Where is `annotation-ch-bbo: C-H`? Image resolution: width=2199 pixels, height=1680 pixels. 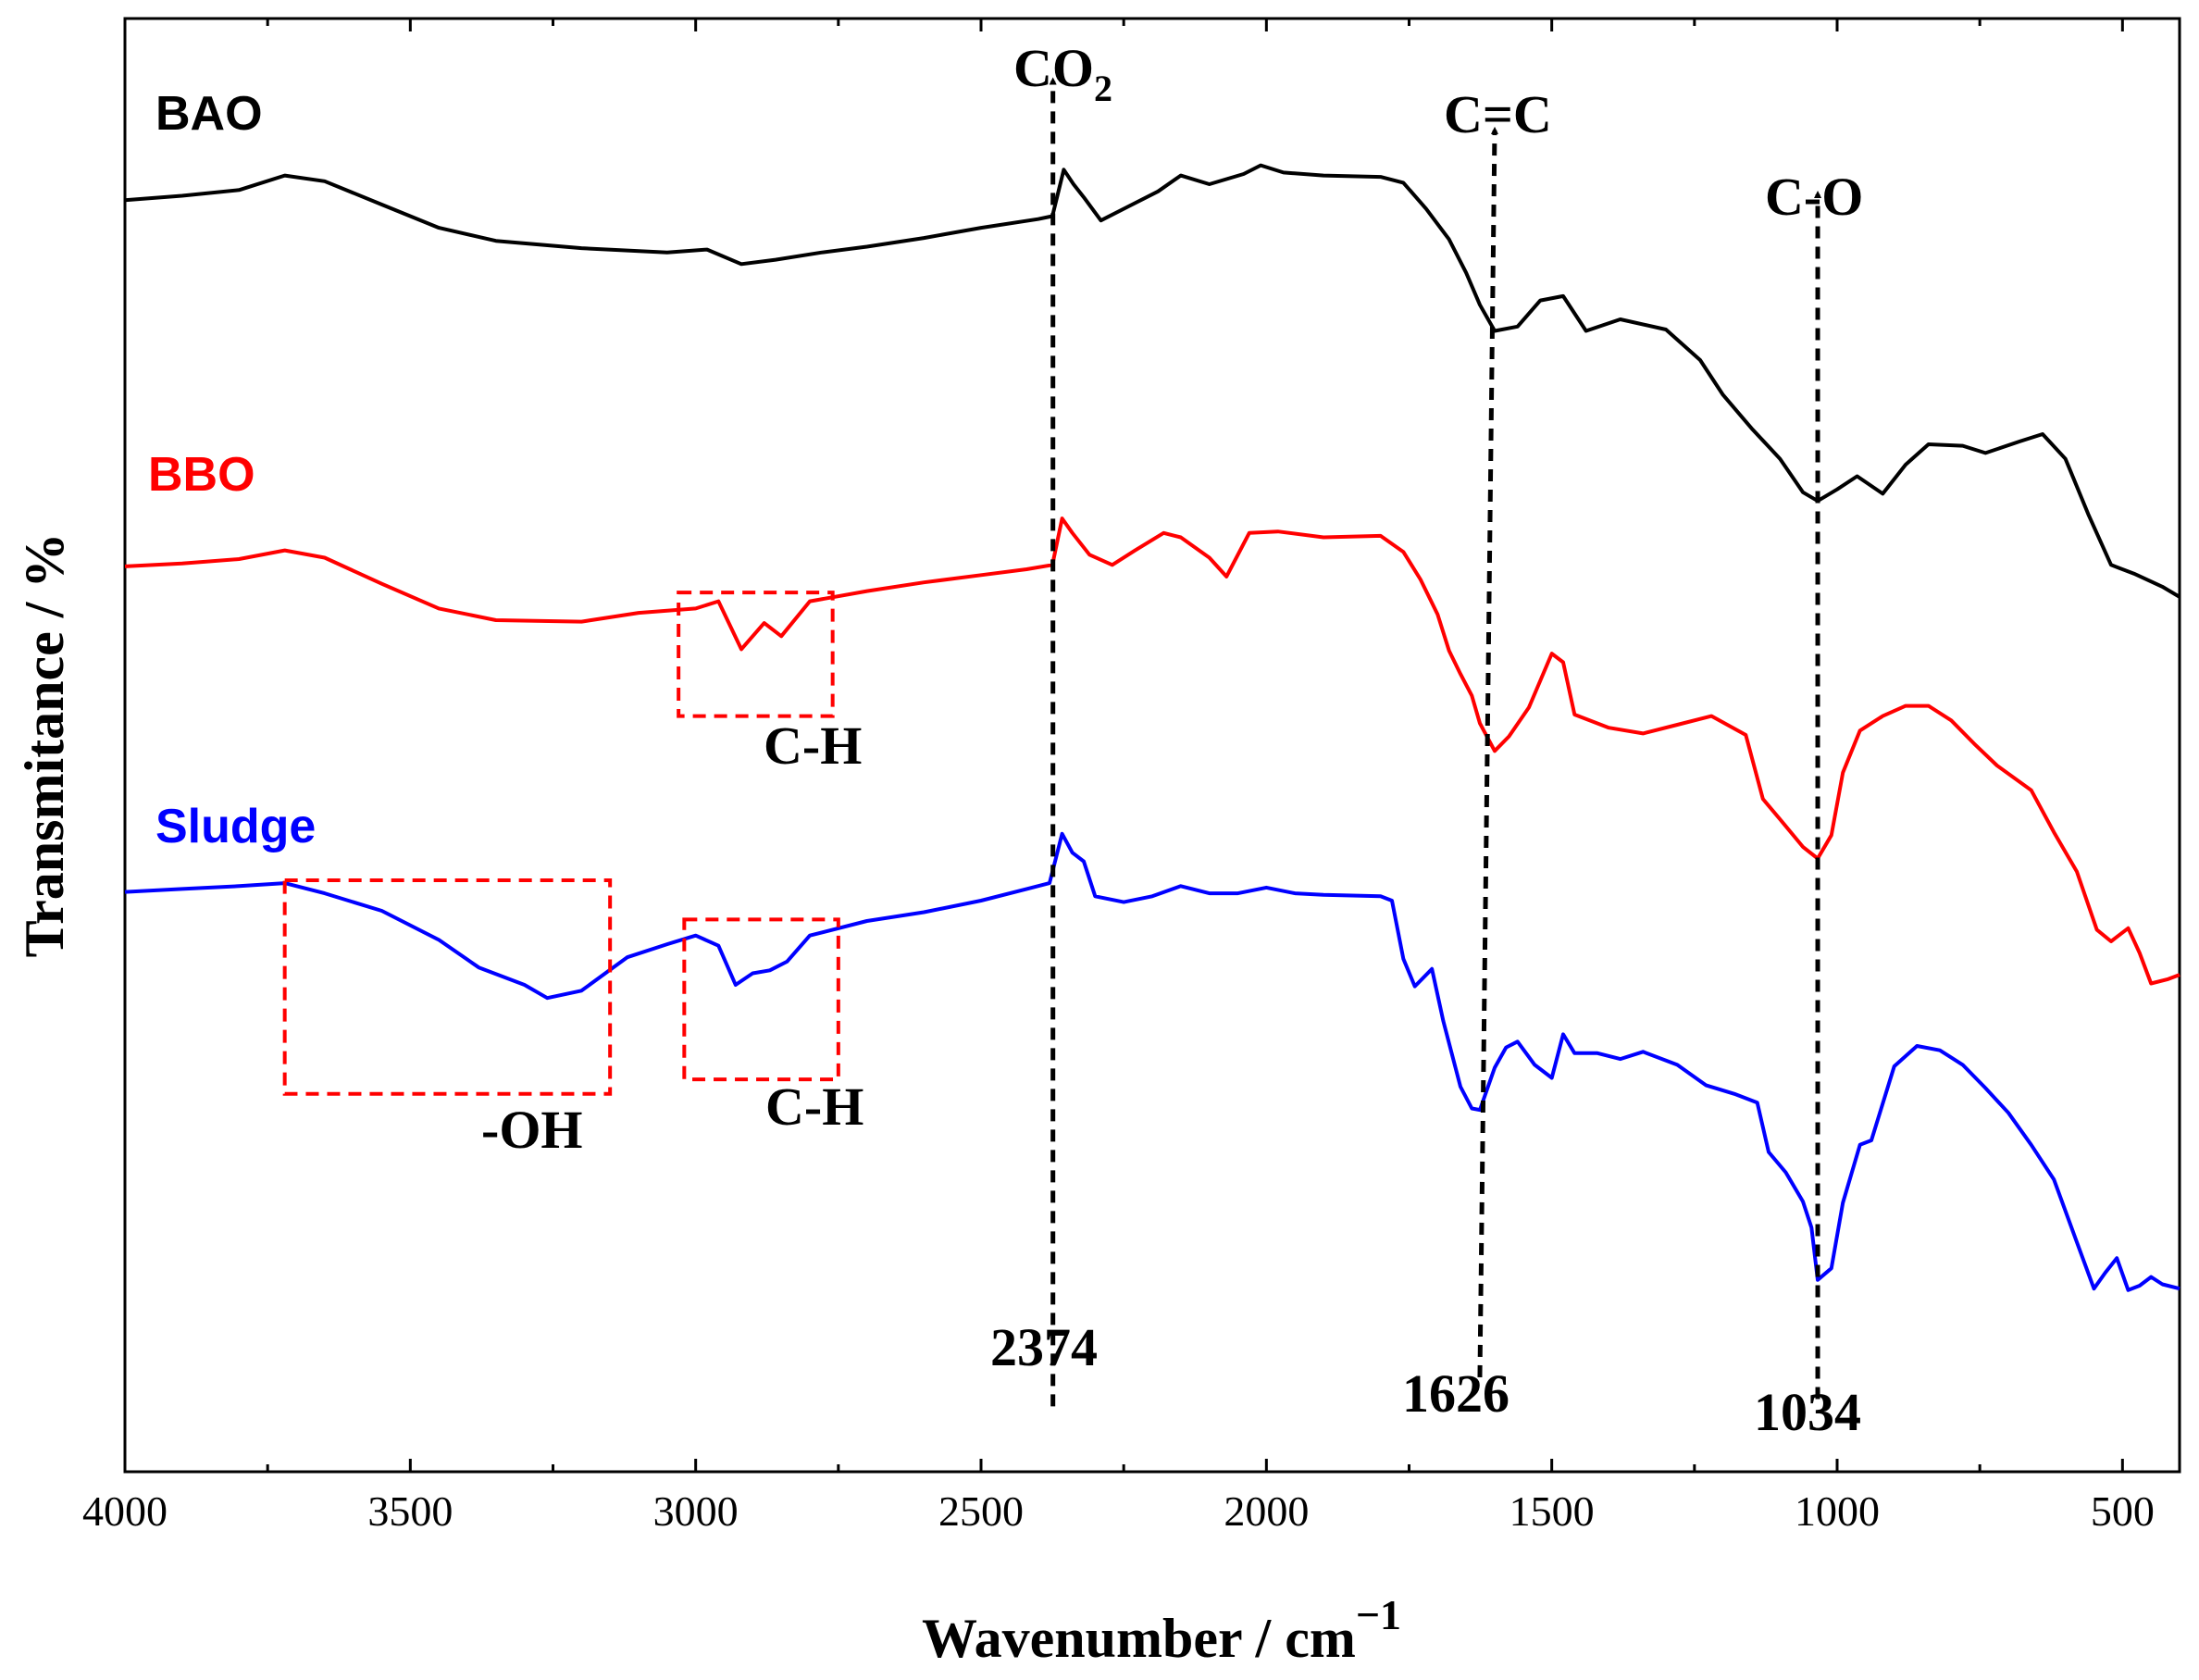
annotation-ch-bbo: C-H is located at coordinates (813, 746).